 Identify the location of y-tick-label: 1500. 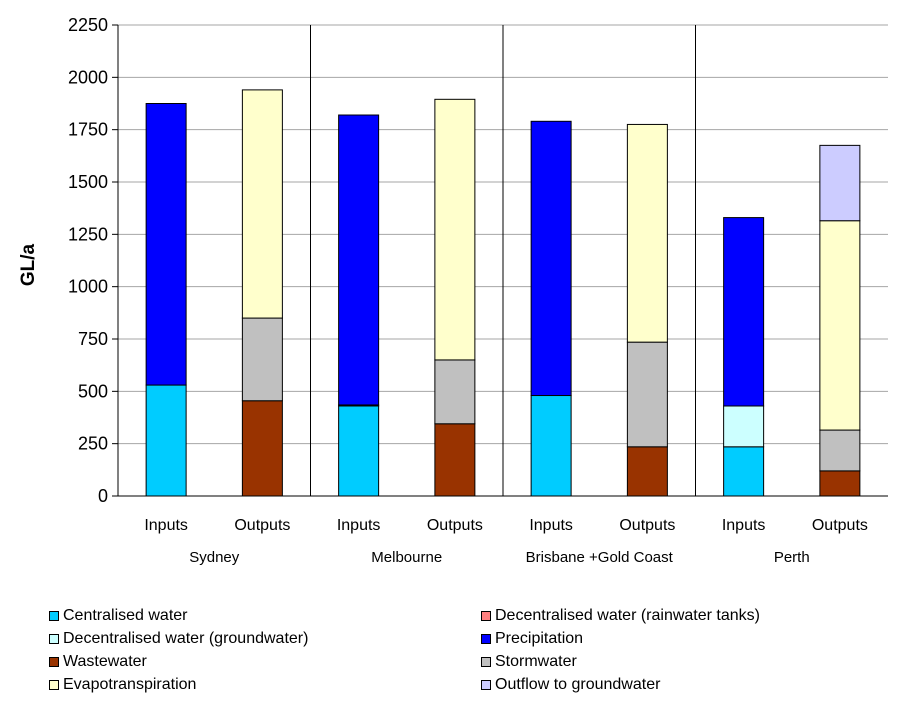
(88, 182).